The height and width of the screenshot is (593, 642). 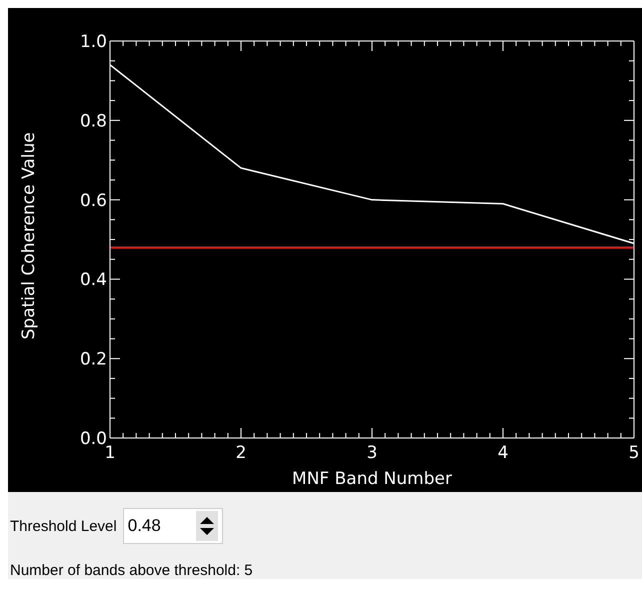 What do you see at coordinates (503, 453) in the screenshot?
I see `x-tick-label: 4` at bounding box center [503, 453].